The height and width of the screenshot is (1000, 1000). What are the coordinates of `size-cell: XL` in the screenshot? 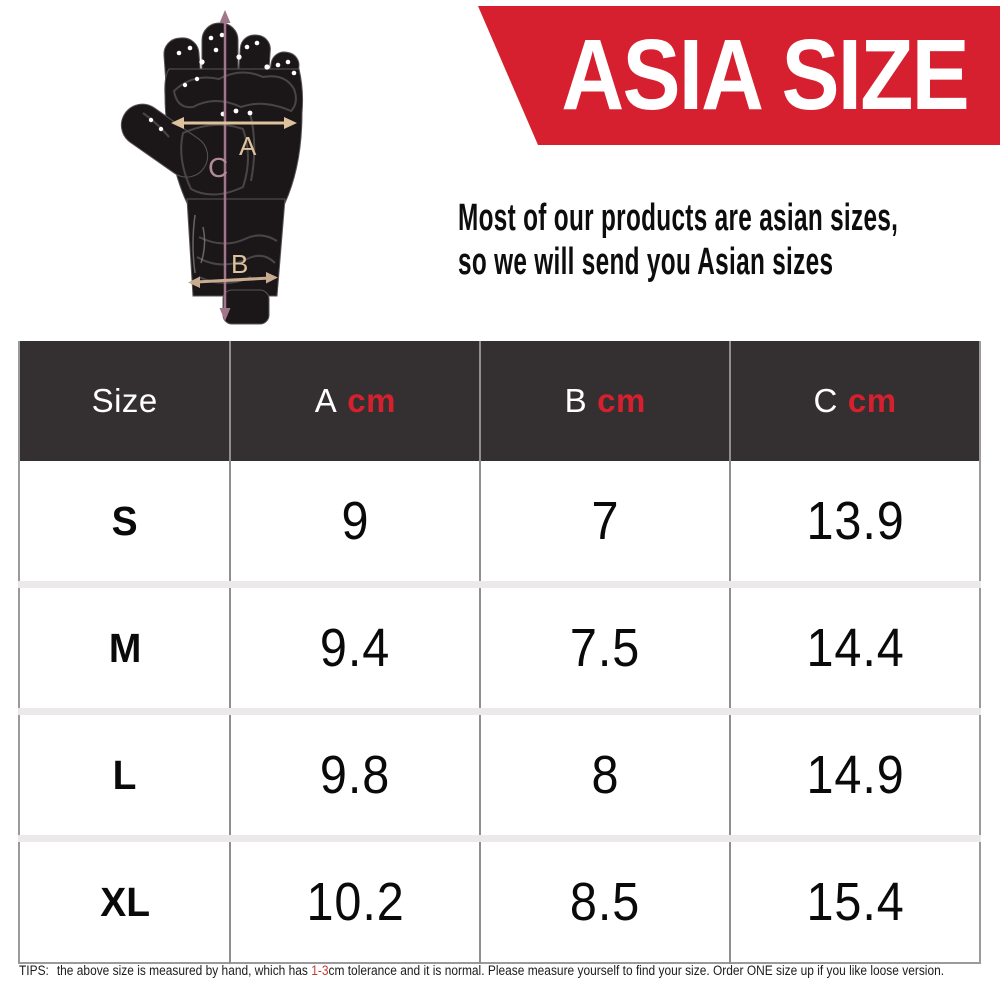 It's located at (125, 899).